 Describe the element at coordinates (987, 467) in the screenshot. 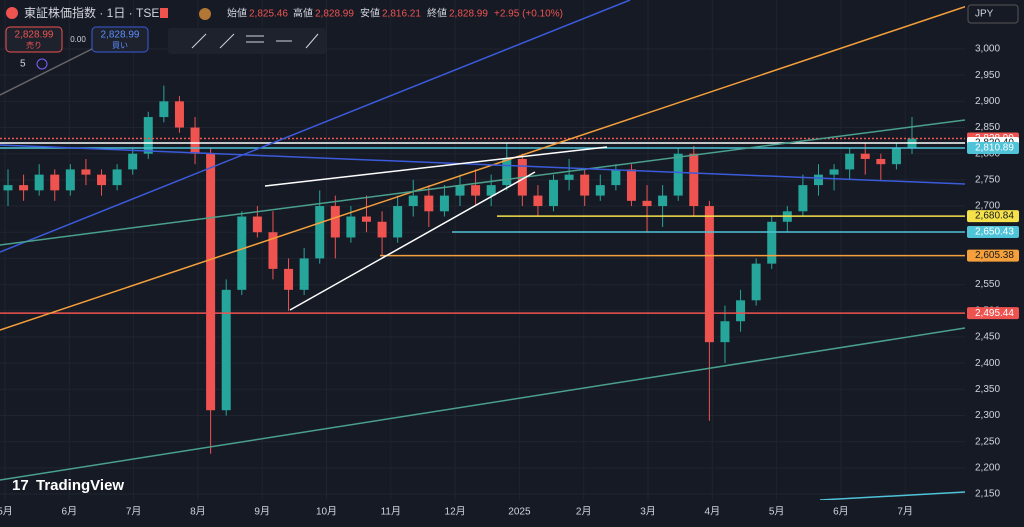

I see `y-tick-label: 2,200` at that location.